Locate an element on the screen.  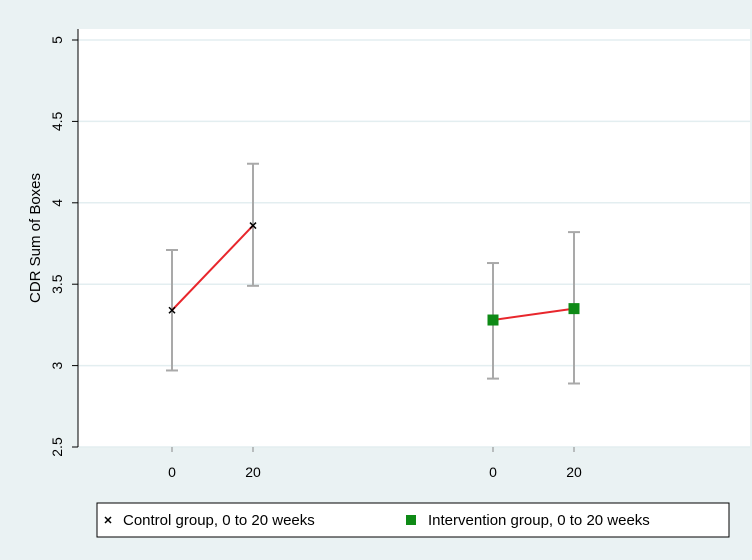
y-tick-label: 4.5 is located at coordinates (57, 121).